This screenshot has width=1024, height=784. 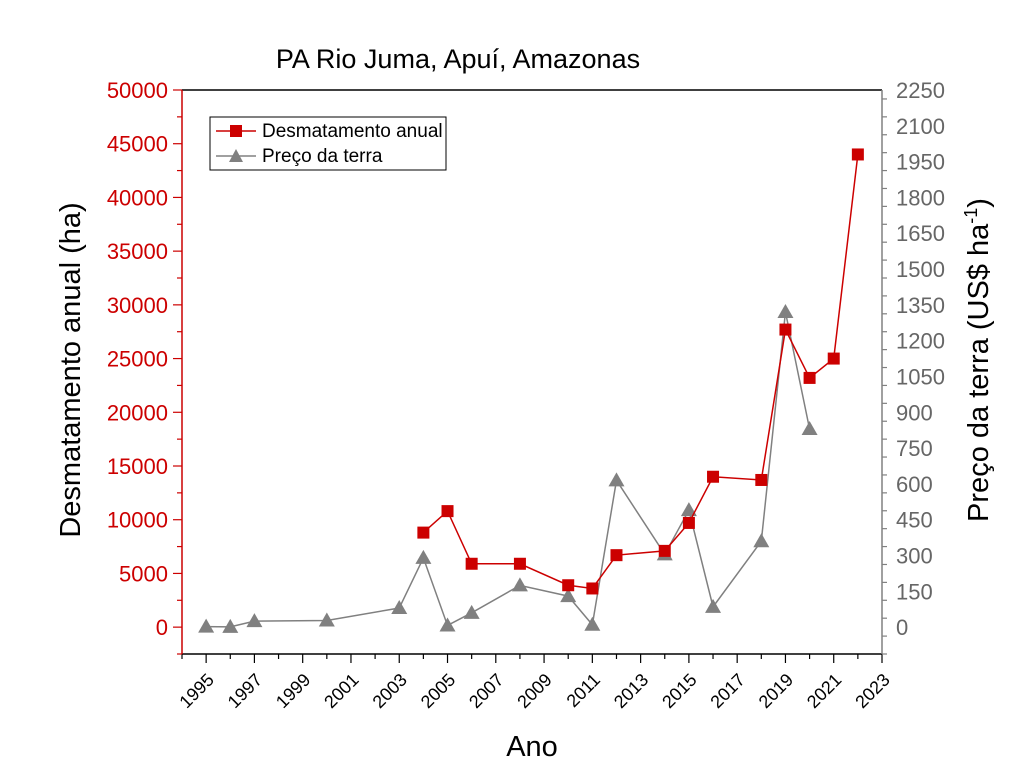 I want to click on y-left-tick-label: 0, so click(x=162, y=627).